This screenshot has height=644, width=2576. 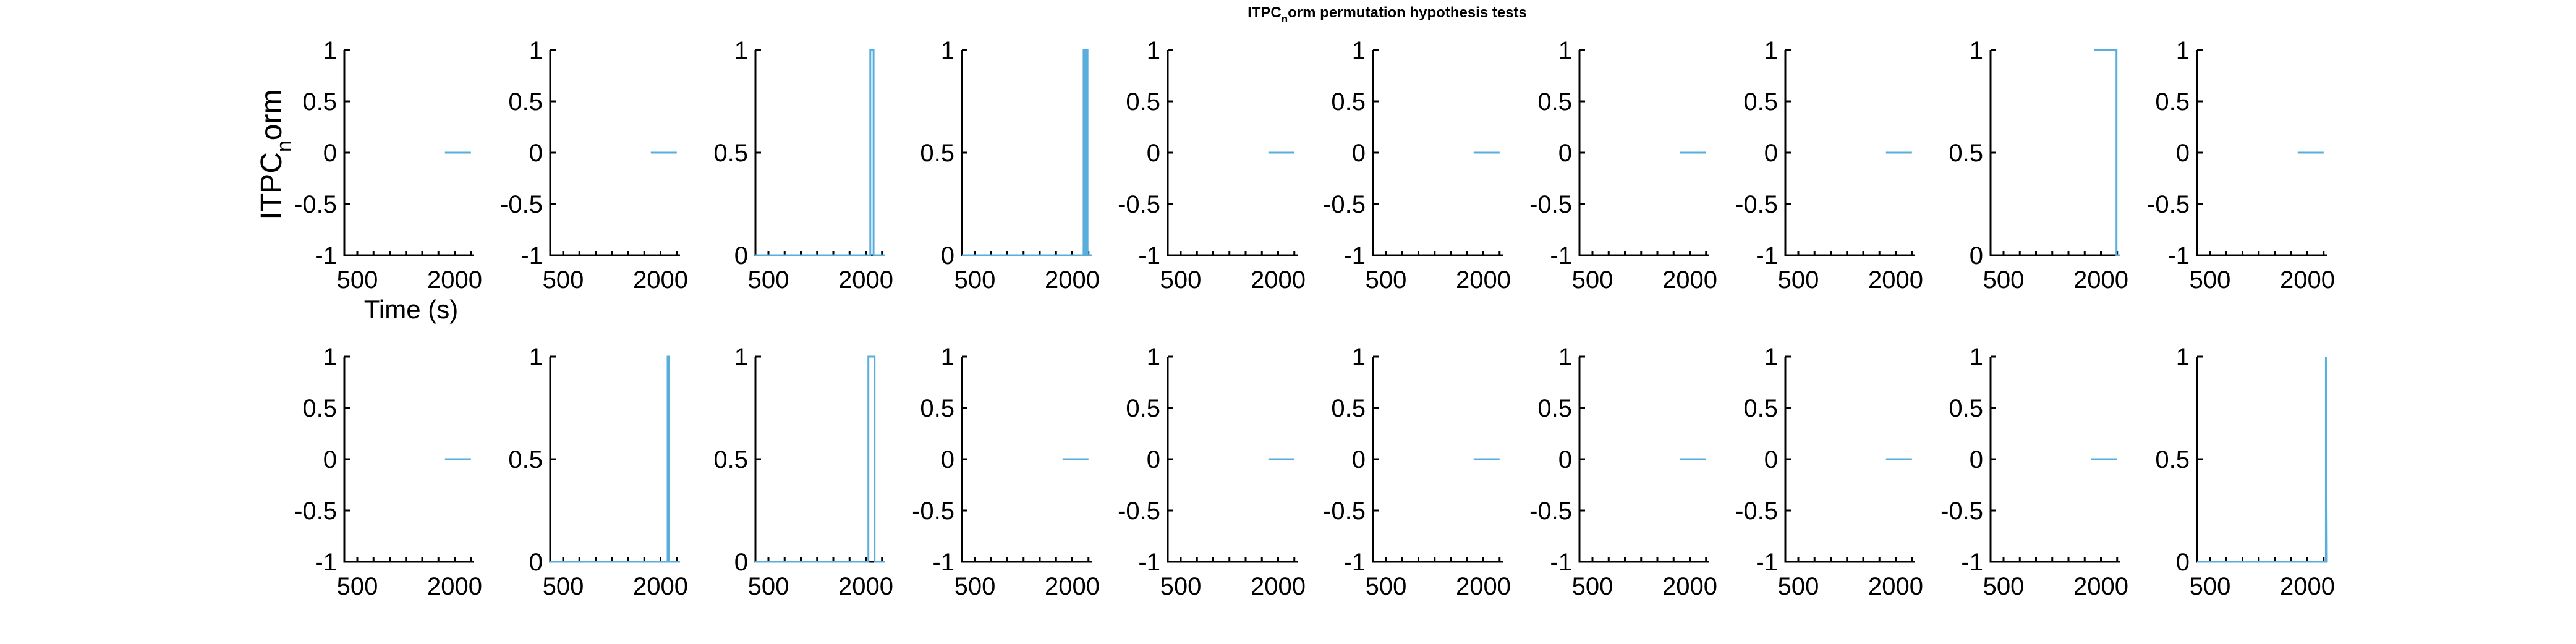 I want to click on subplot-18: -1 -0.5 0 0.5 1 500 2000, so click(x=1829, y=472).